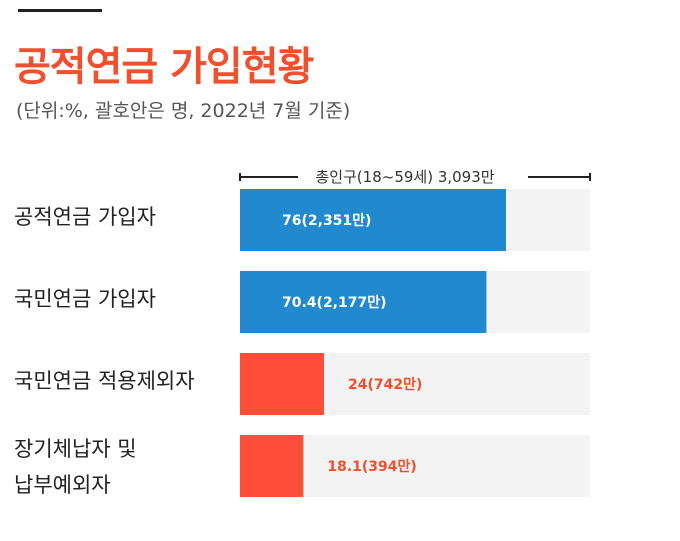 The image size is (680, 541). I want to click on total-population-label: 총인구(18~59세) 3,093만, so click(404, 177).